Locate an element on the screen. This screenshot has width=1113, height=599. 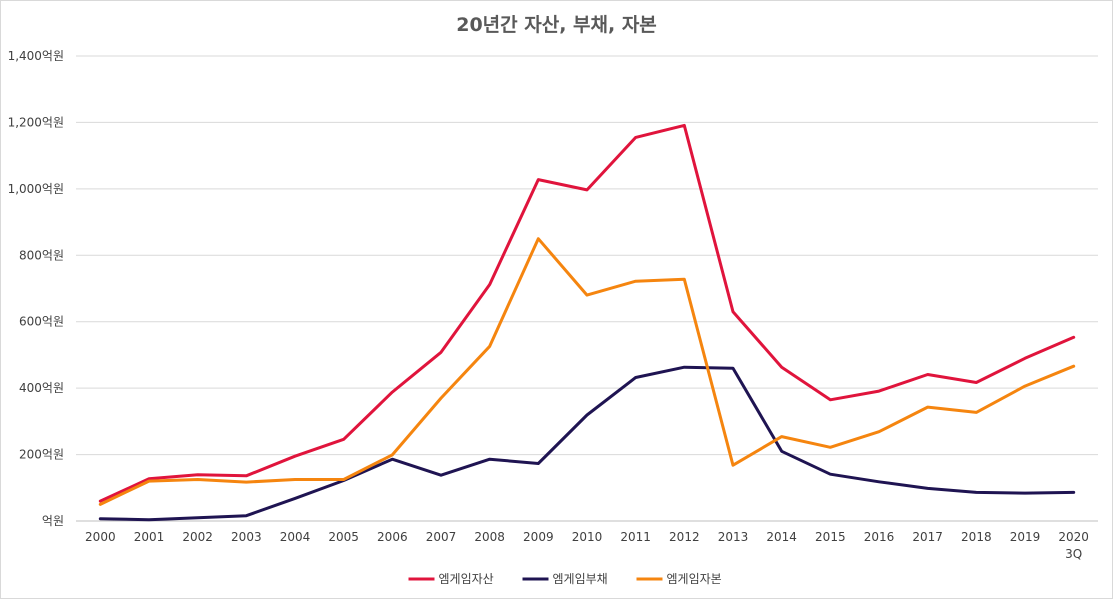
x-tick-label: 2007 is located at coordinates (441, 537).